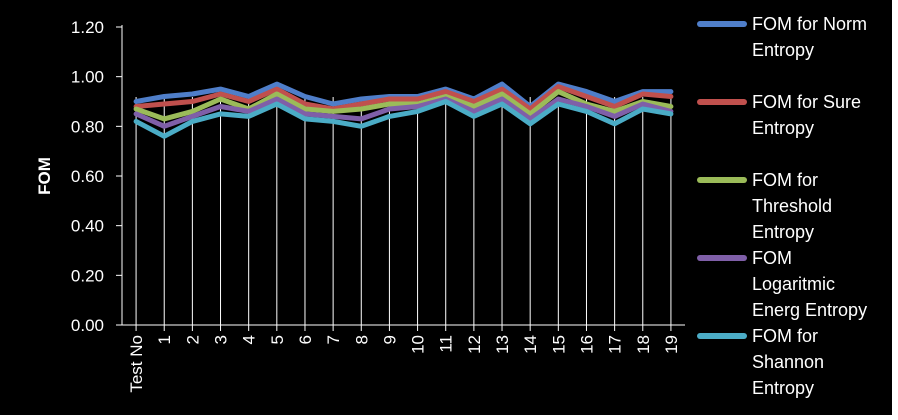 This screenshot has width=898, height=420. Describe the element at coordinates (788, 362) in the screenshot. I see `legend-label: Shannon` at that location.